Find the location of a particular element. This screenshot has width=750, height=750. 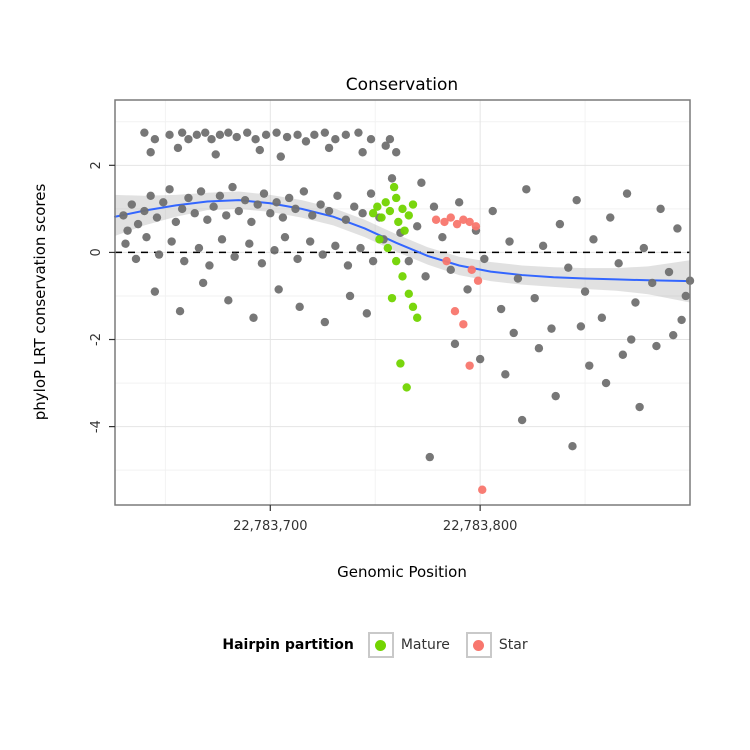

x-axis-label: Genomic Position is located at coordinates (402, 572).